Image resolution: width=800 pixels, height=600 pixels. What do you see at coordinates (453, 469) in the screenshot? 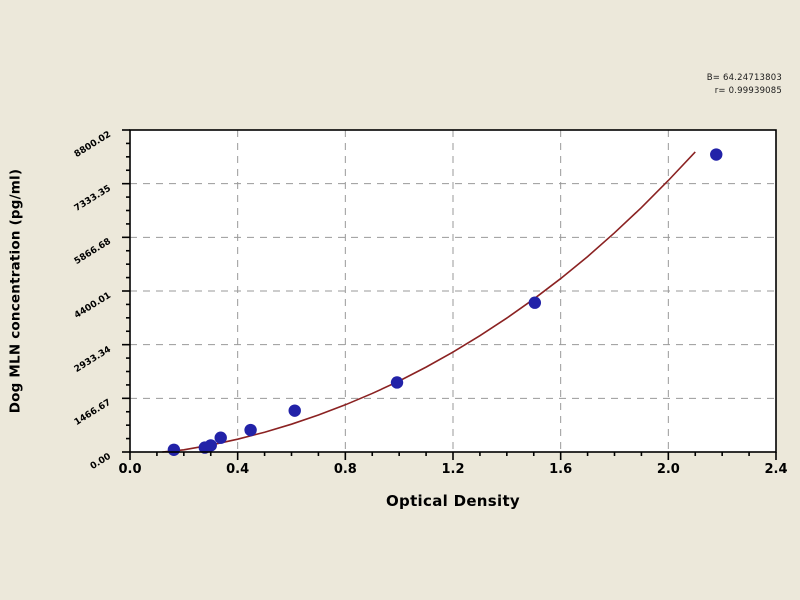
I see `x-tick-label: 1.2` at bounding box center [453, 469].